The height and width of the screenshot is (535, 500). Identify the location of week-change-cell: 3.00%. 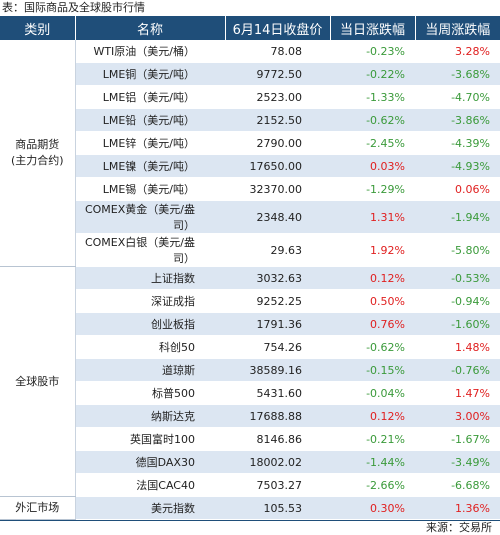
(457, 416).